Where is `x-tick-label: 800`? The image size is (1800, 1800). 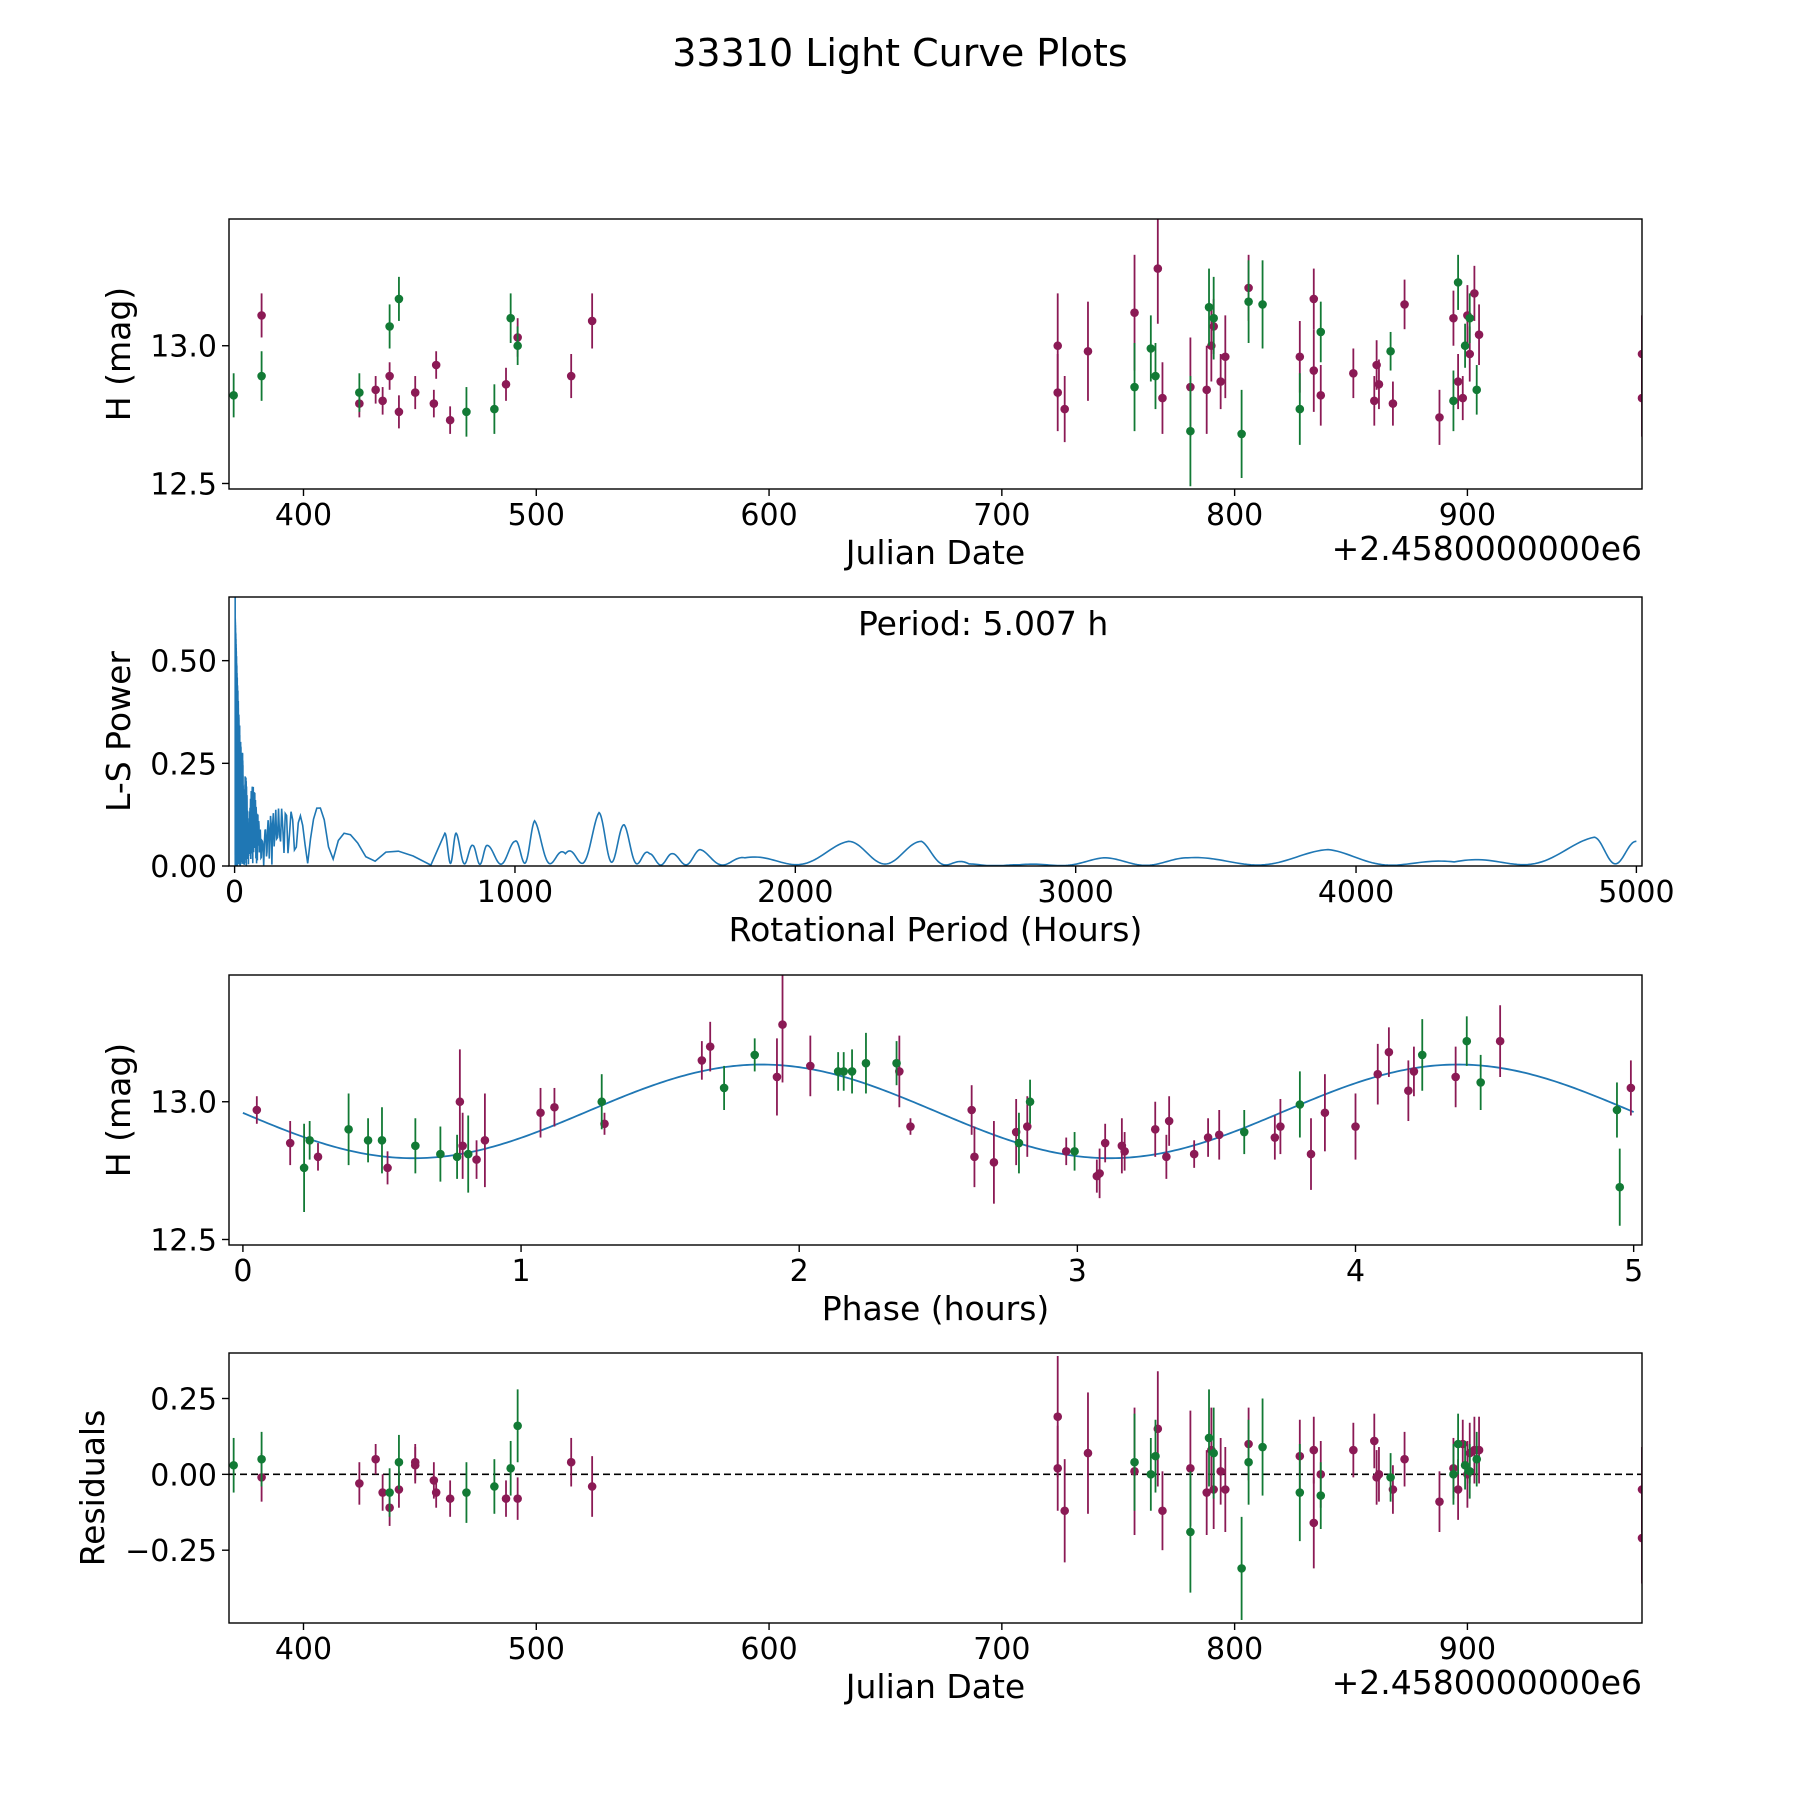
x-tick-label: 800 is located at coordinates (1234, 1649).